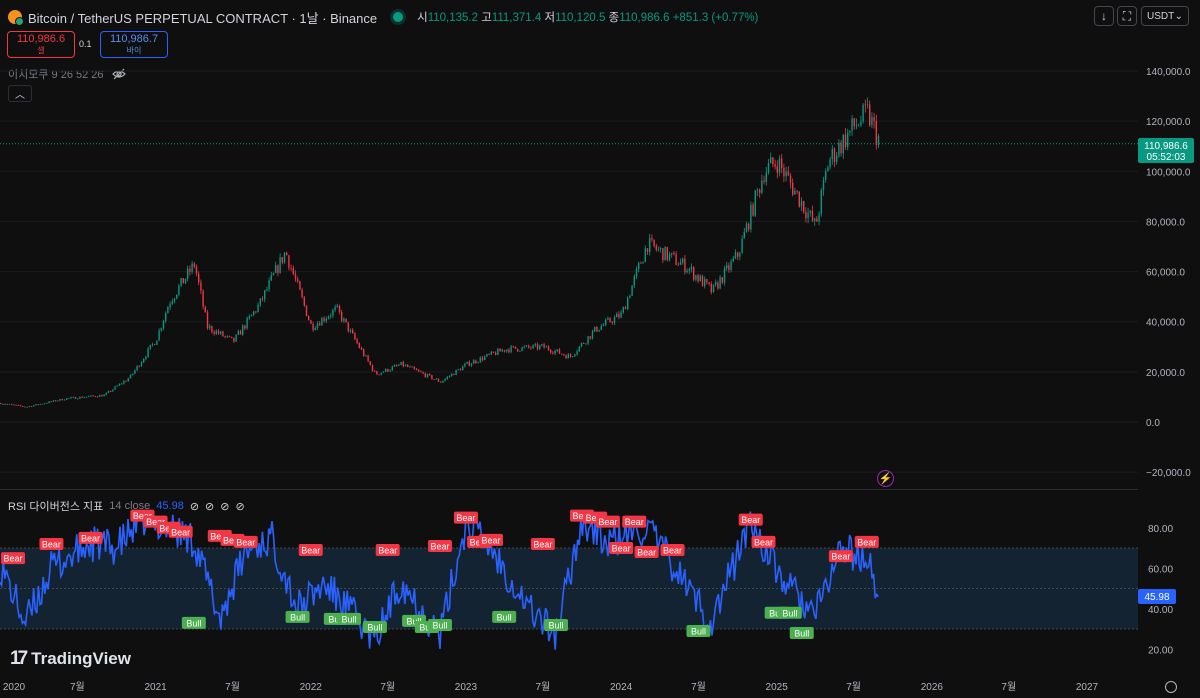 This screenshot has height=698, width=1200. What do you see at coordinates (1127, 16) in the screenshot?
I see `fullscreen-button: ⛶` at bounding box center [1127, 16].